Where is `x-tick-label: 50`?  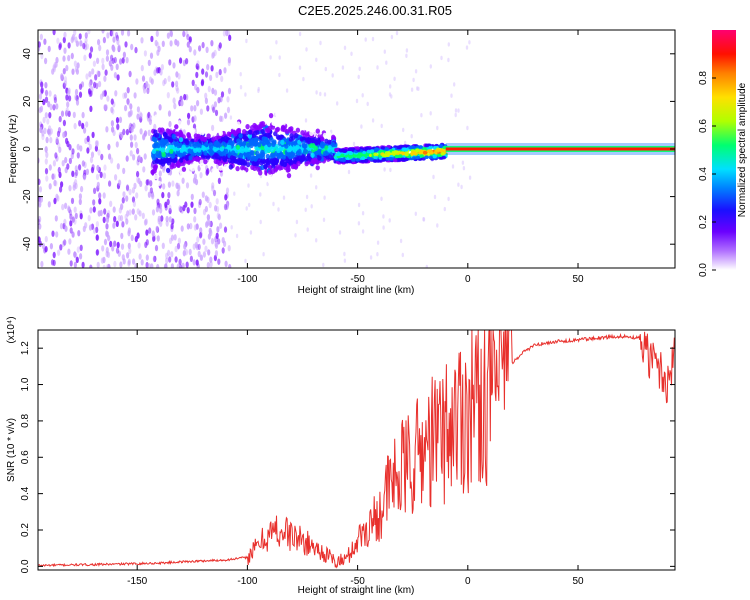
x-tick-label: 50 is located at coordinates (578, 279).